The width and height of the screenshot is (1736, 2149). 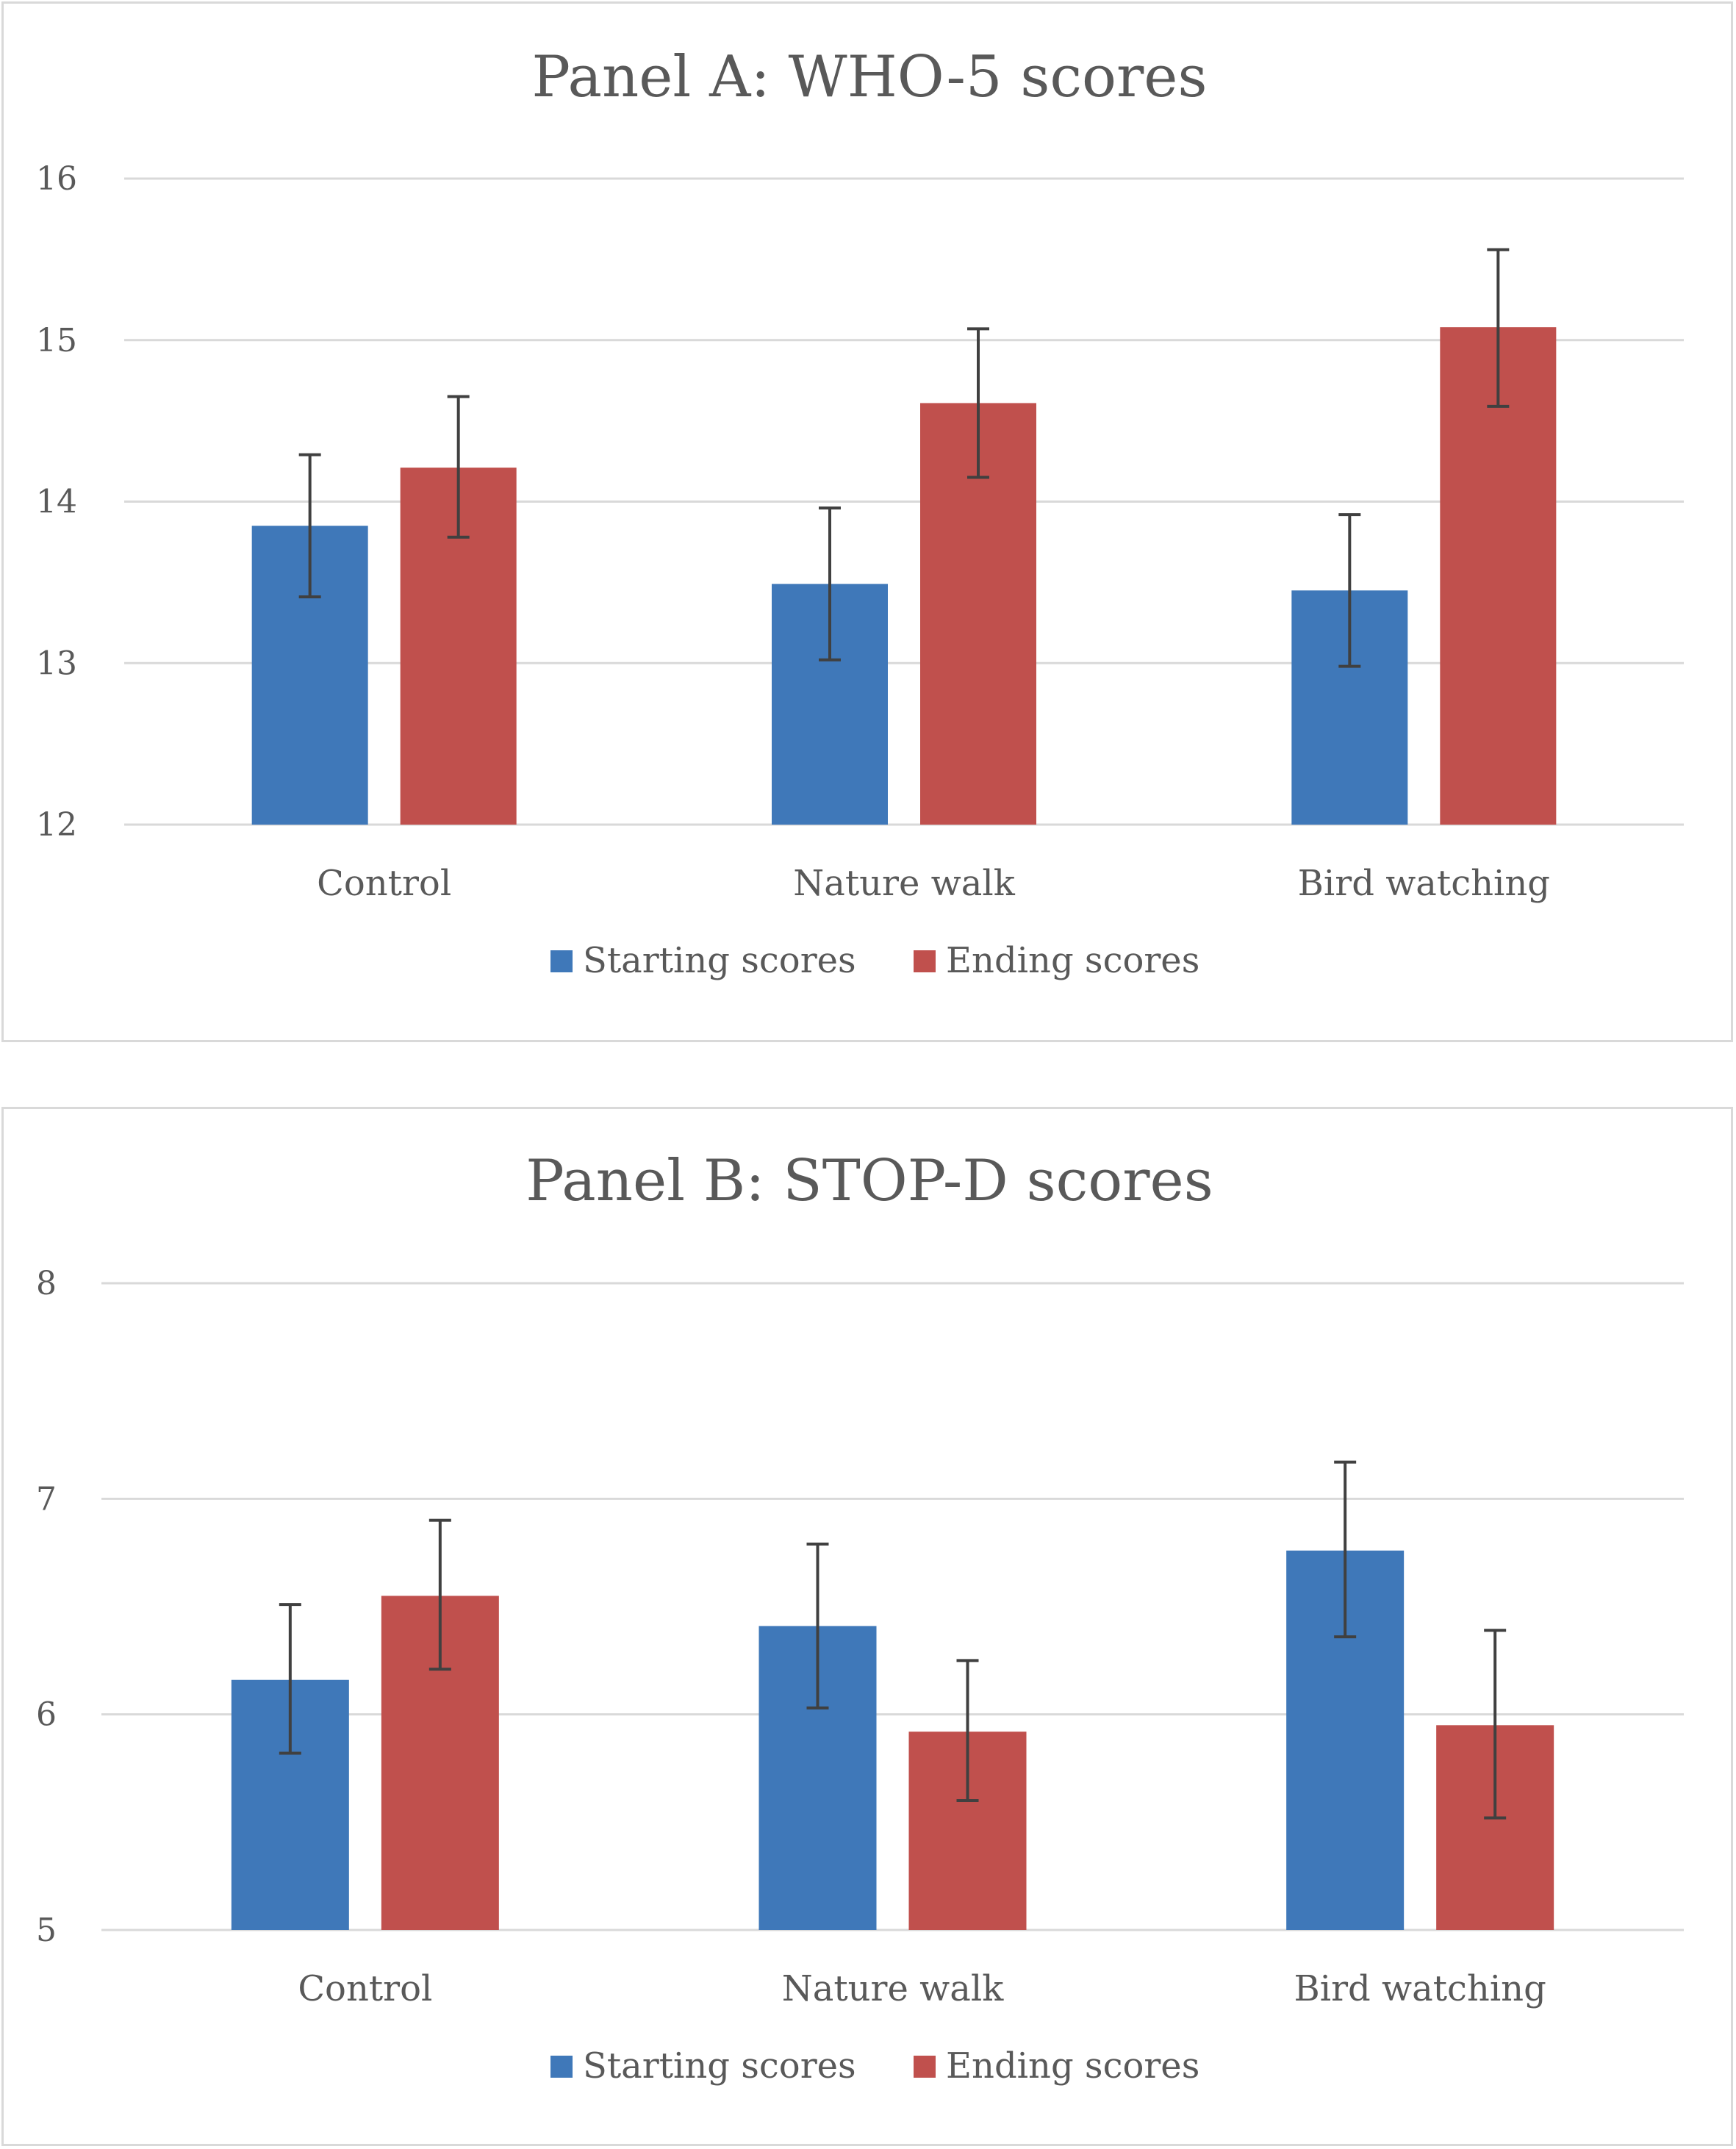 I want to click on chart-title: Panel A: WHO-5 scores, so click(x=870, y=77).